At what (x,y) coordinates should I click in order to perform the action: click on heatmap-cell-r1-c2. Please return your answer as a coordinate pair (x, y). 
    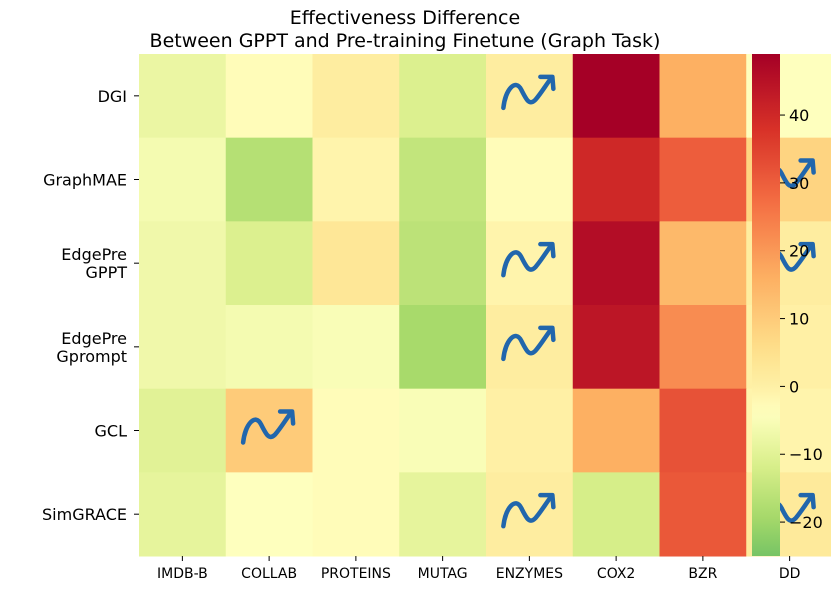
    Looking at the image, I should click on (356, 179).